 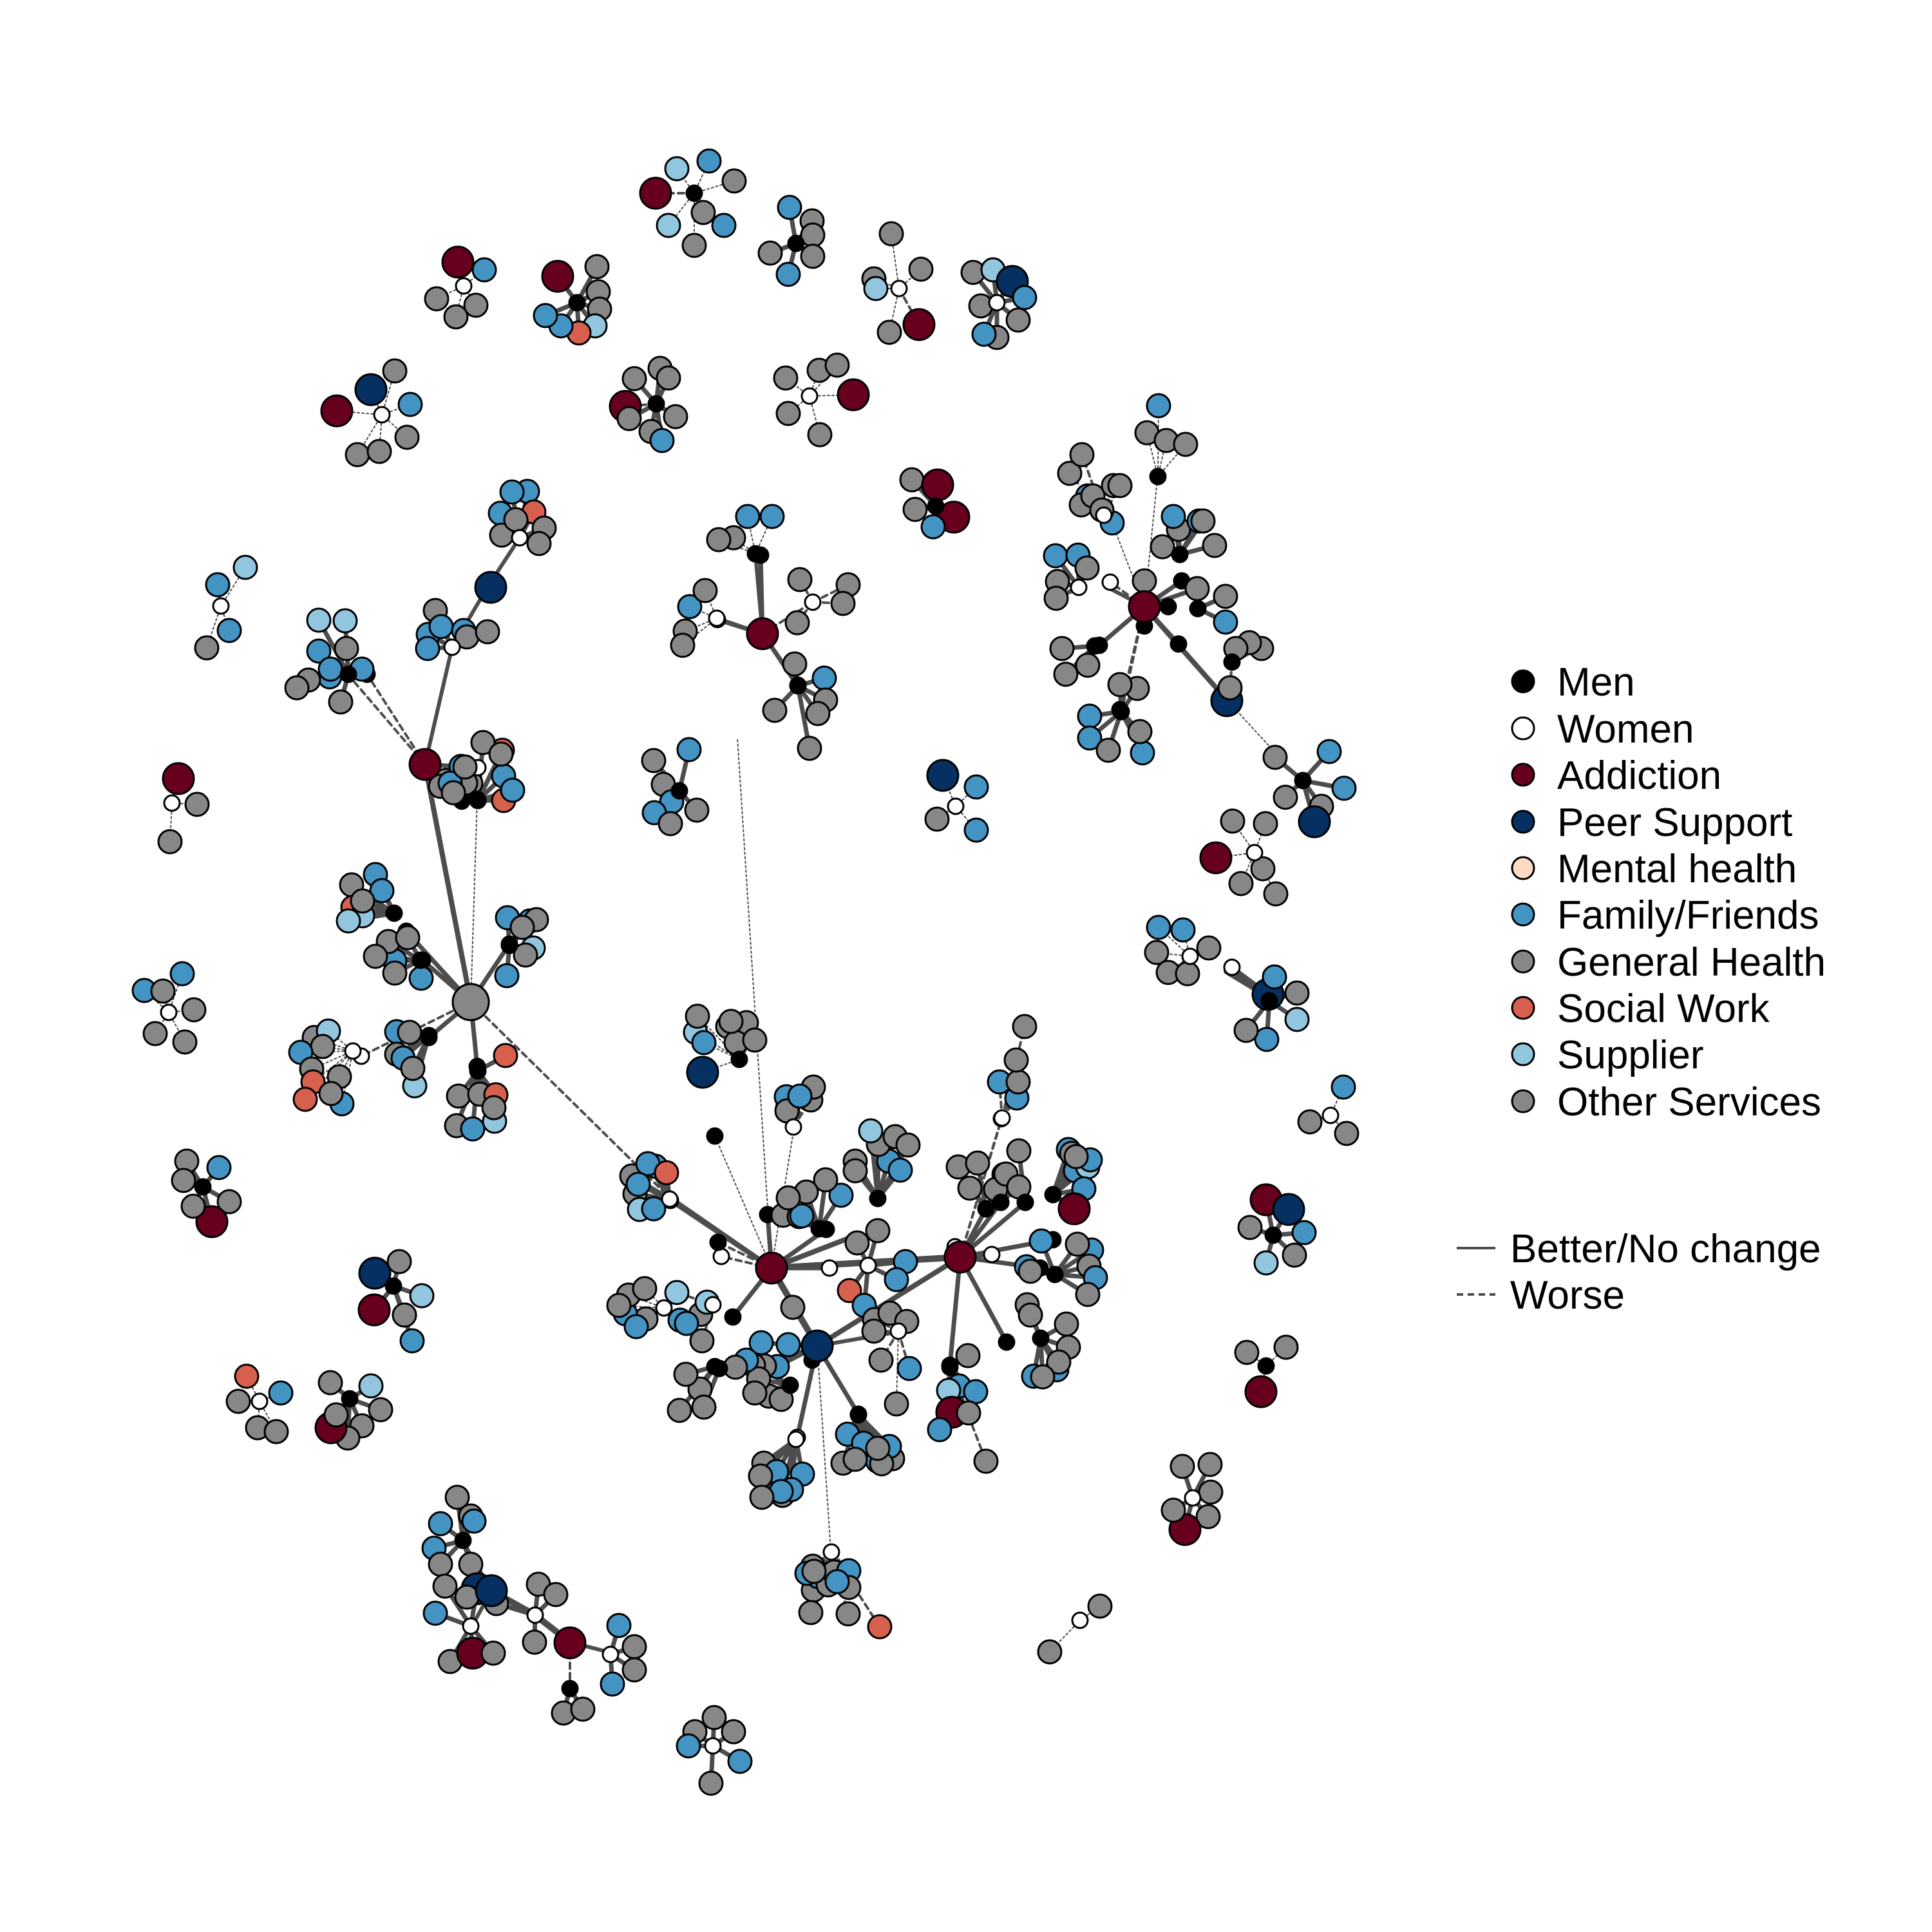 I want to click on legend-label-general-health: General Health, so click(x=1692, y=963).